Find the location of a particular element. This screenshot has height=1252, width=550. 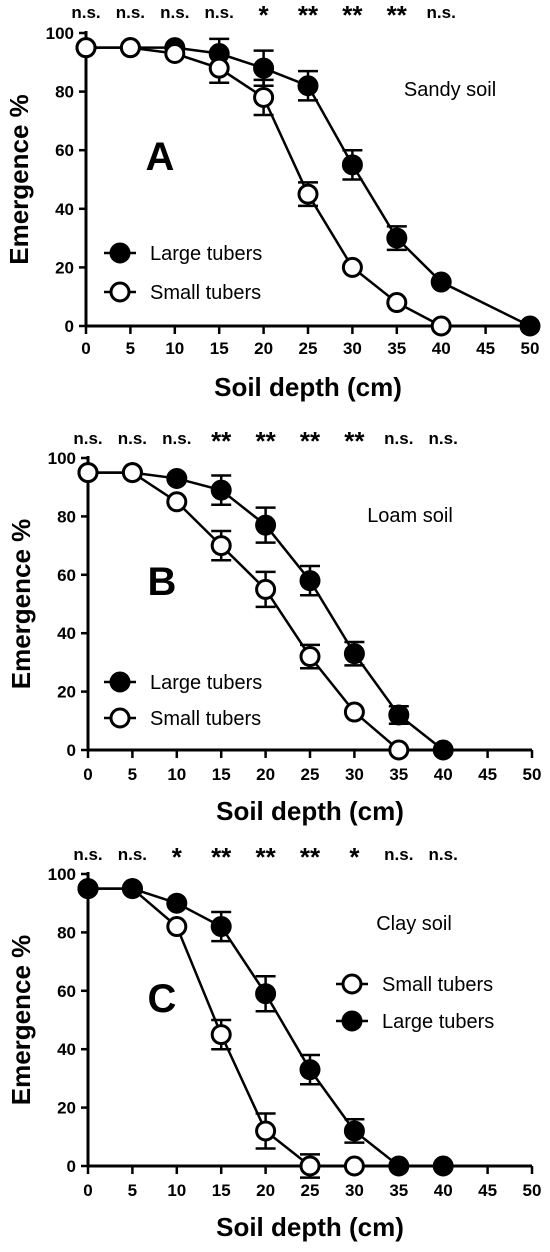

legend-marker is located at coordinates (352, 984).